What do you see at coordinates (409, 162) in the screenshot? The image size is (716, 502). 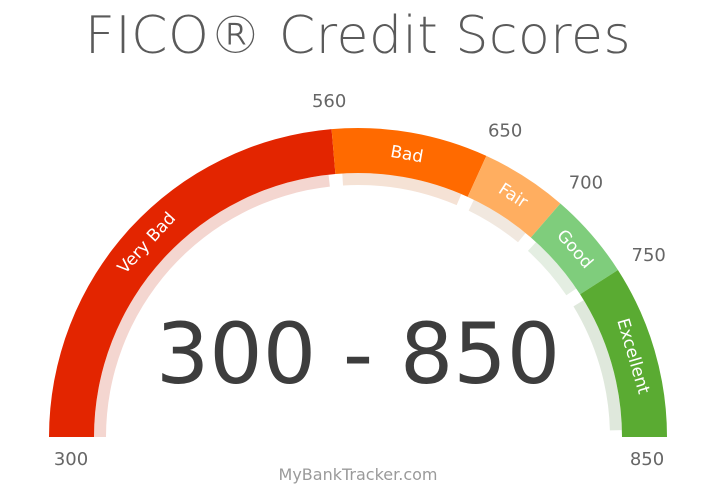 I see `gauge-segment-bad` at bounding box center [409, 162].